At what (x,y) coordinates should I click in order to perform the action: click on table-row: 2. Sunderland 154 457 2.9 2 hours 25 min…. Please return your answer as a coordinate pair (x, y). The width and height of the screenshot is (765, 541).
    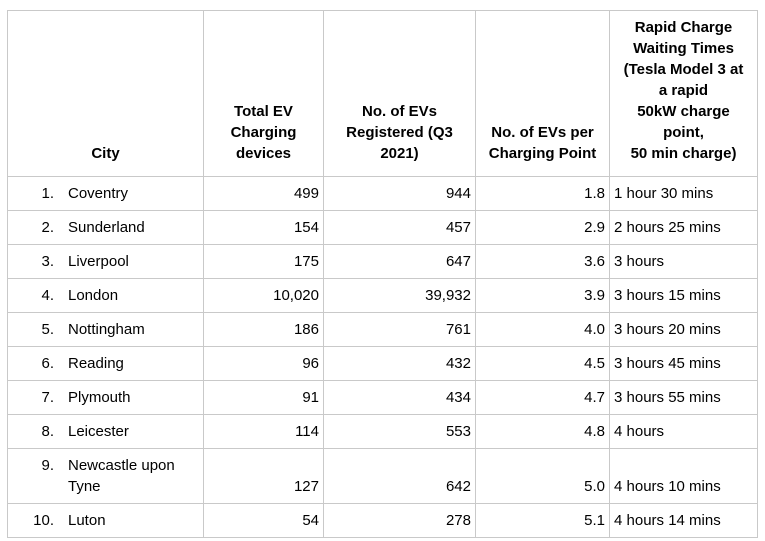
    Looking at the image, I should click on (382, 227).